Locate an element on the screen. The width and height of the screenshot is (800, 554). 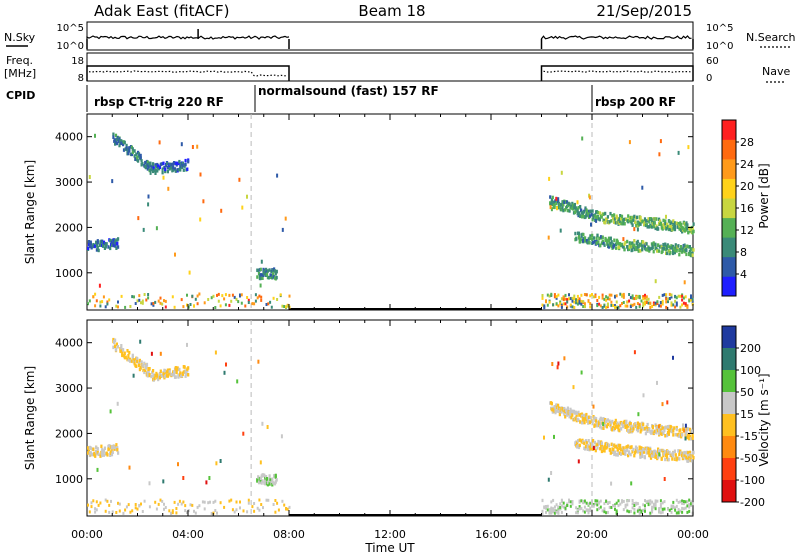
colorbar-tick-label: 16 is located at coordinates (747, 208).